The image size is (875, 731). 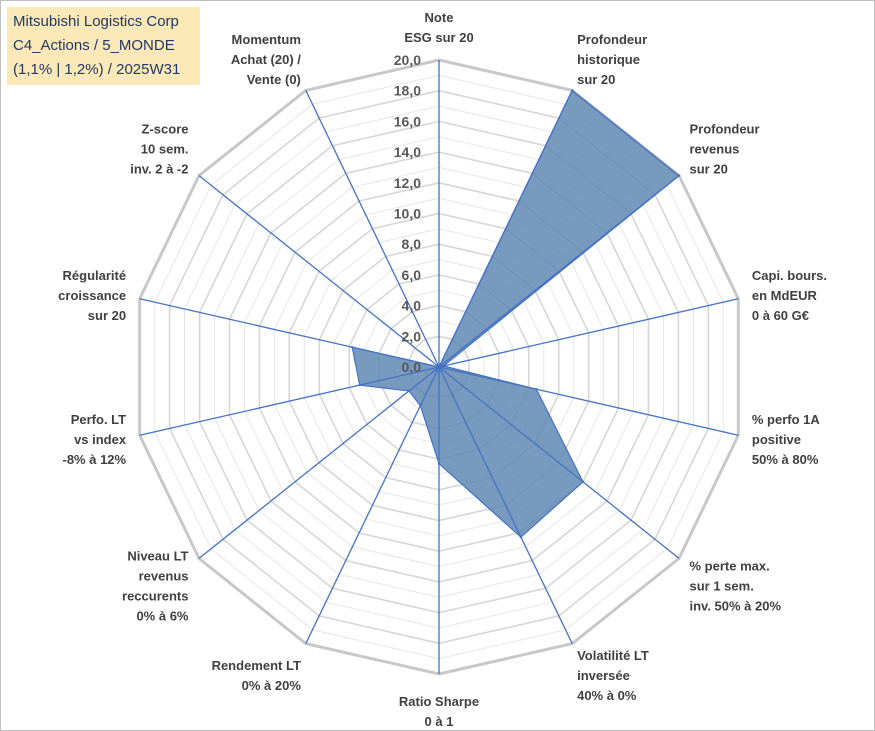 I want to click on tick-label: 4,0, so click(x=412, y=306).